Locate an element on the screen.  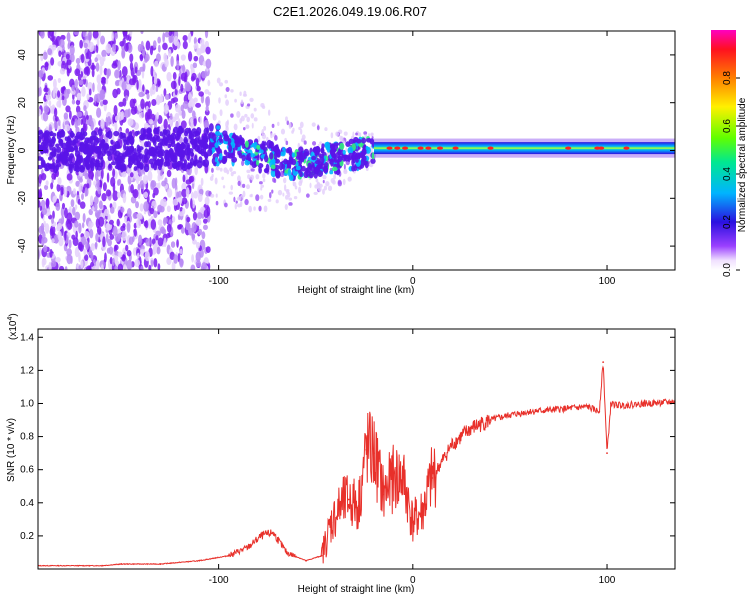
snr-y-scale-note: (x104) is located at coordinates (13, 326).